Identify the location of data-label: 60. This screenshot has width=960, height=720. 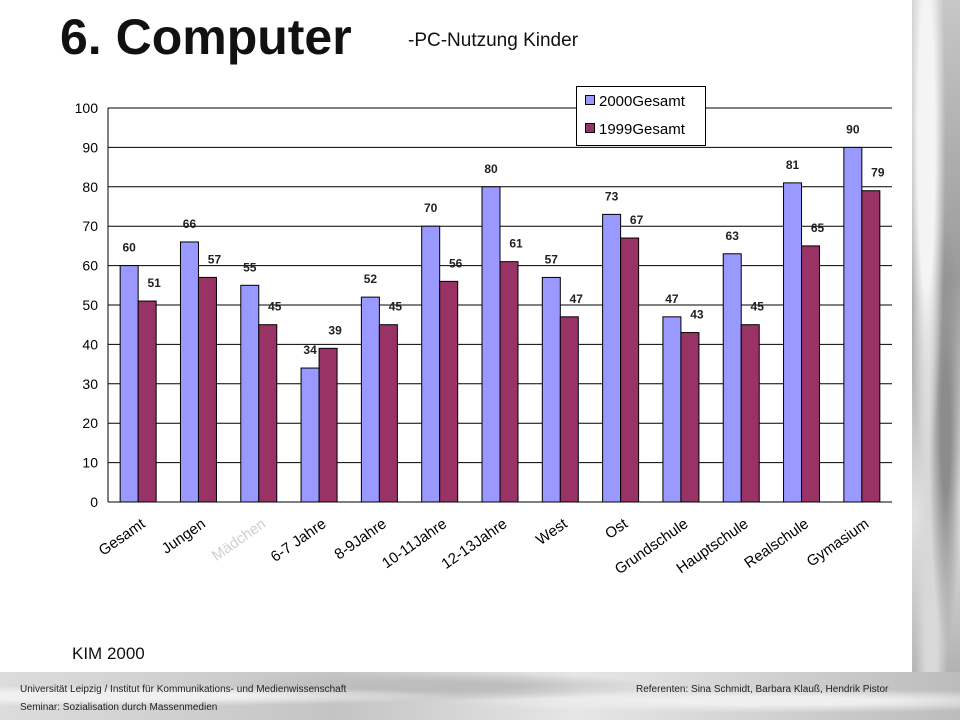
(129, 248).